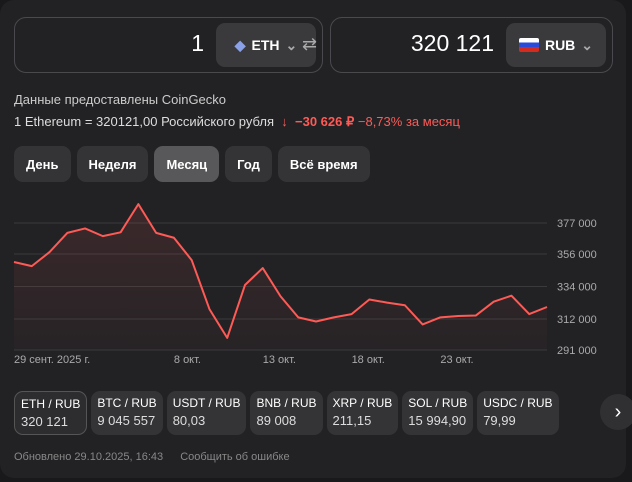  Describe the element at coordinates (518, 413) in the screenshot. I see `pair-usdc-rub: USDC / RUB 79,99` at that location.